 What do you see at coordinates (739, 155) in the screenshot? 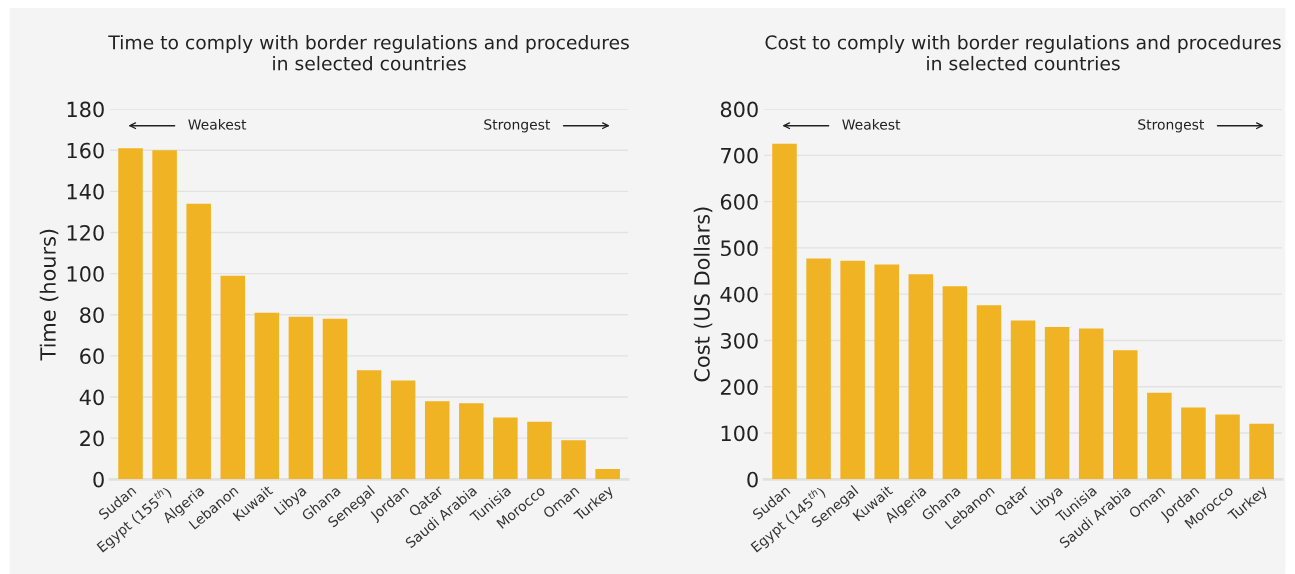
I see `y-tick-label: 700` at bounding box center [739, 155].